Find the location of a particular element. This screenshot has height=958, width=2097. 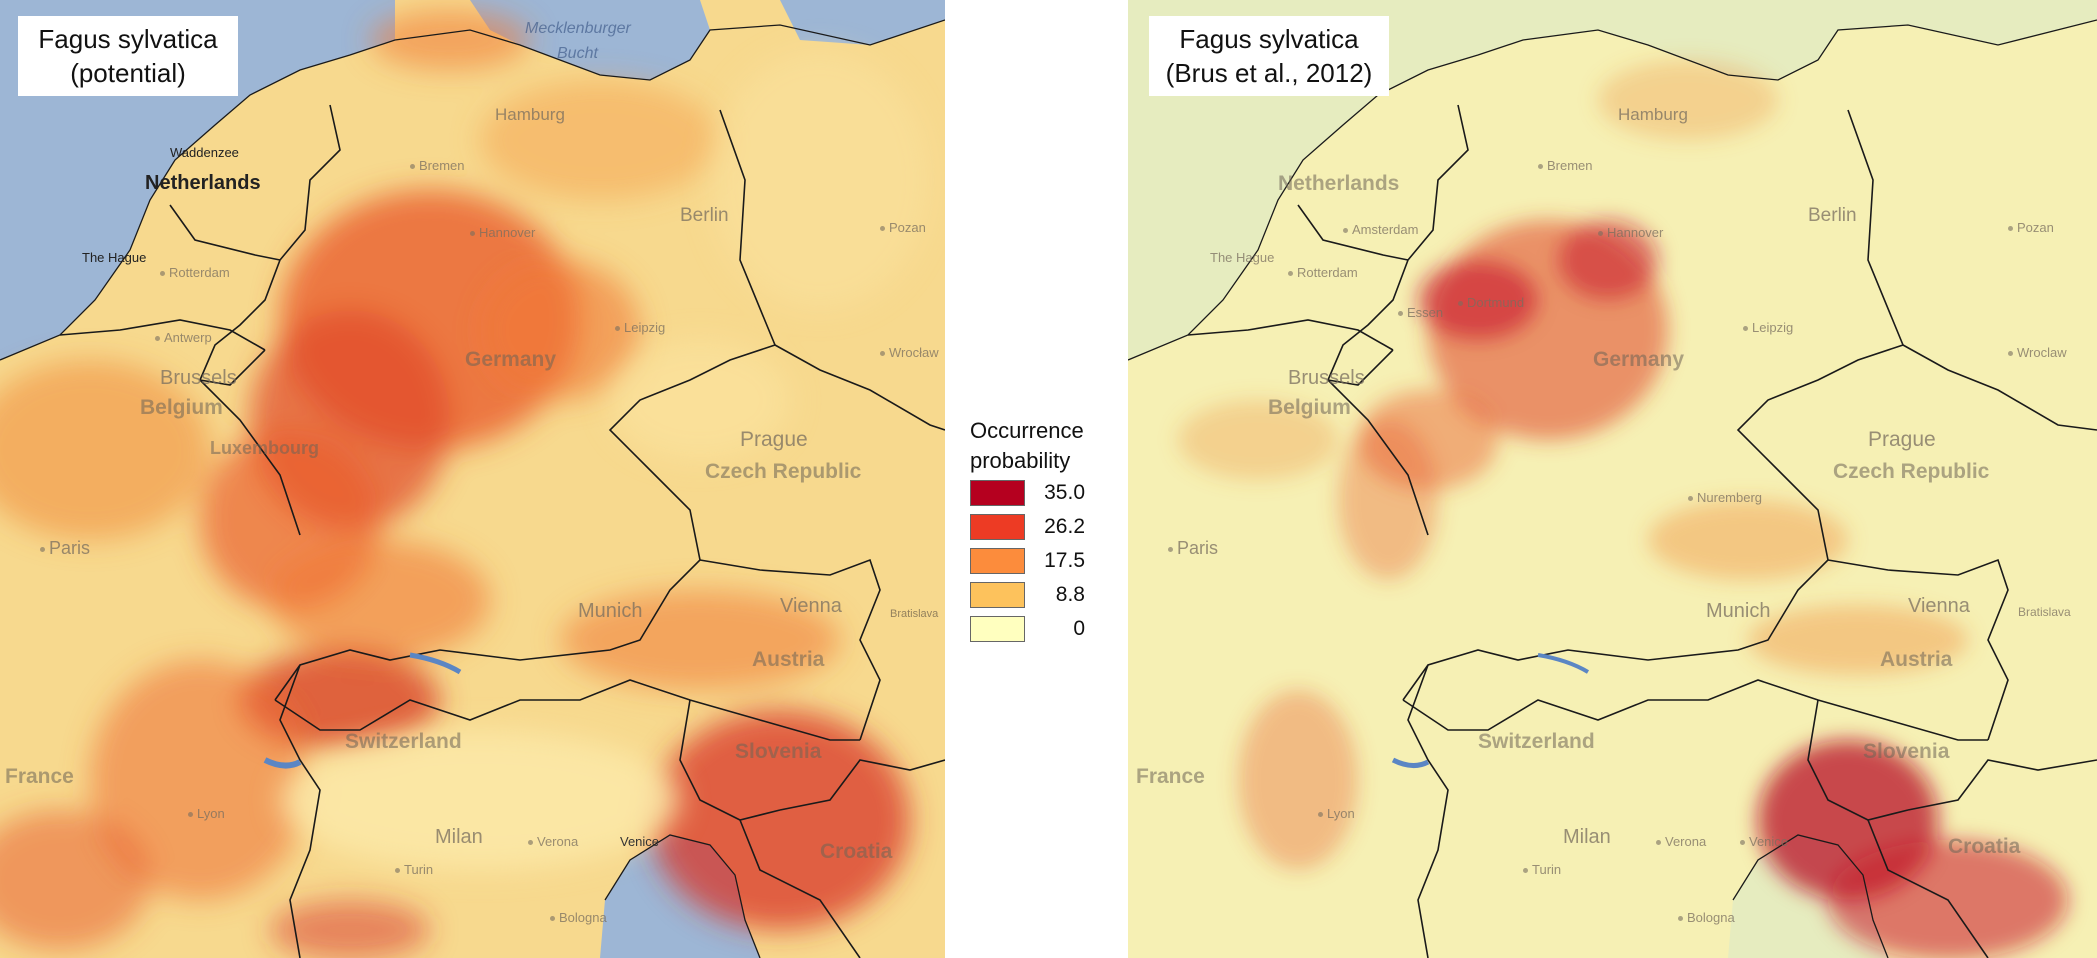

label-netherlands: Netherlands is located at coordinates (1339, 183).